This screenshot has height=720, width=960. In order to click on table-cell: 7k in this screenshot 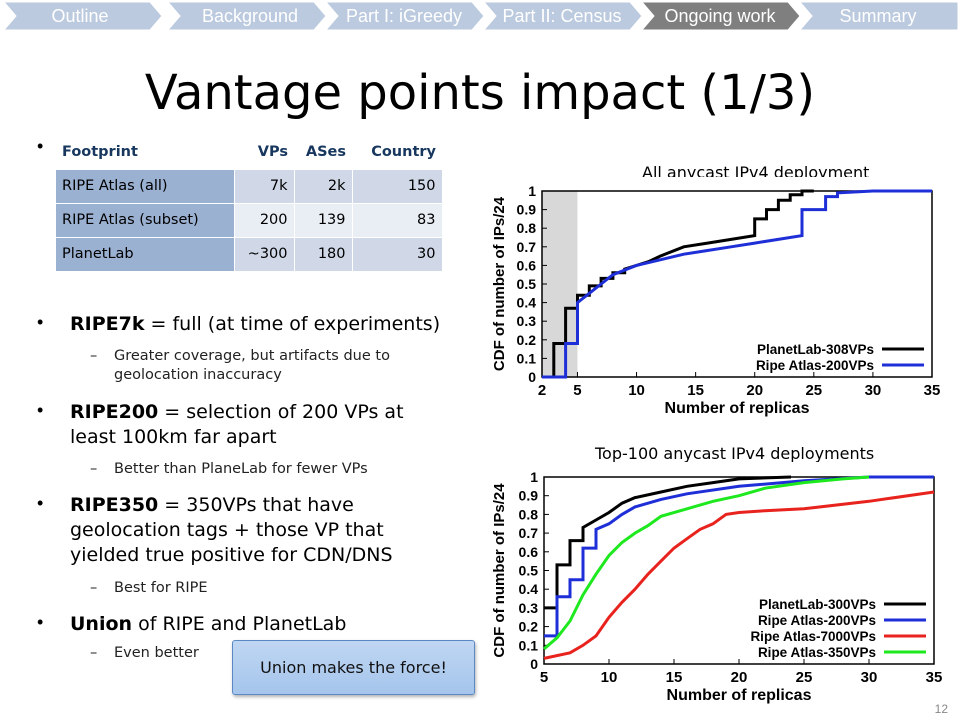, I will do `click(264, 186)`.